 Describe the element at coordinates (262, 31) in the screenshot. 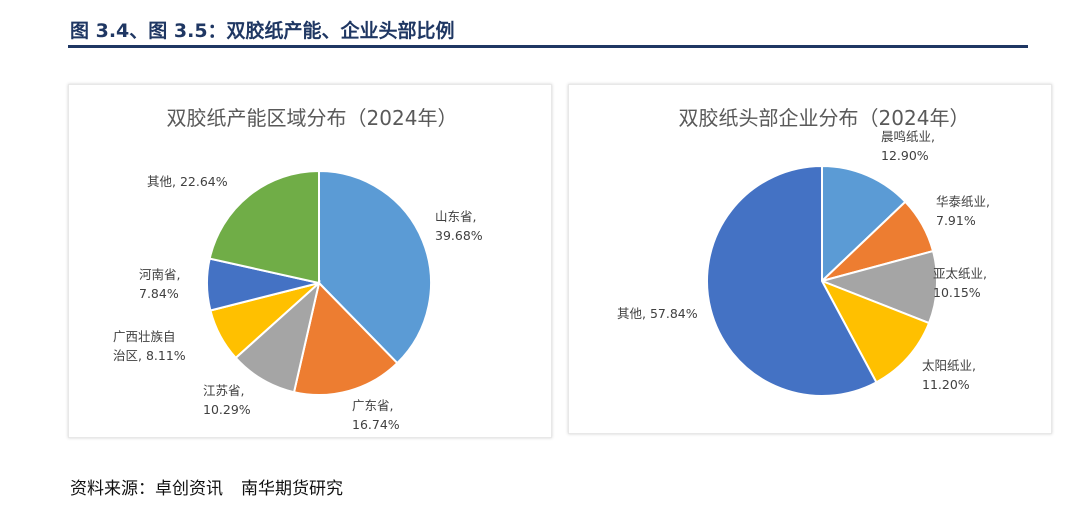

I see `figure-title: 图 3.4、图 3.5：双胶纸产能、企业头部比例` at that location.